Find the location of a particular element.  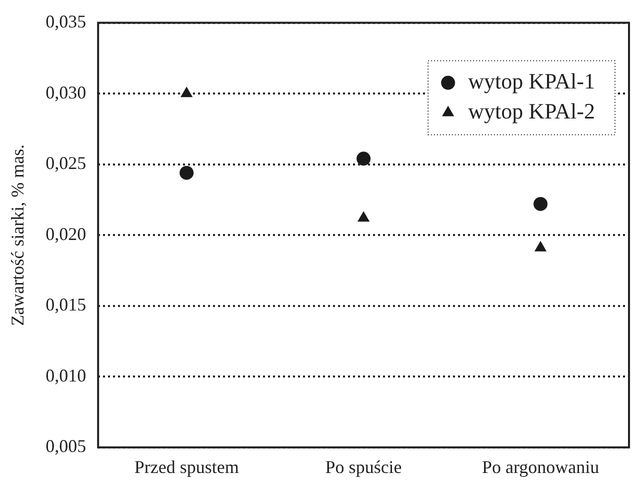

legend-label: wytop KPAl-2 is located at coordinates (532, 111).